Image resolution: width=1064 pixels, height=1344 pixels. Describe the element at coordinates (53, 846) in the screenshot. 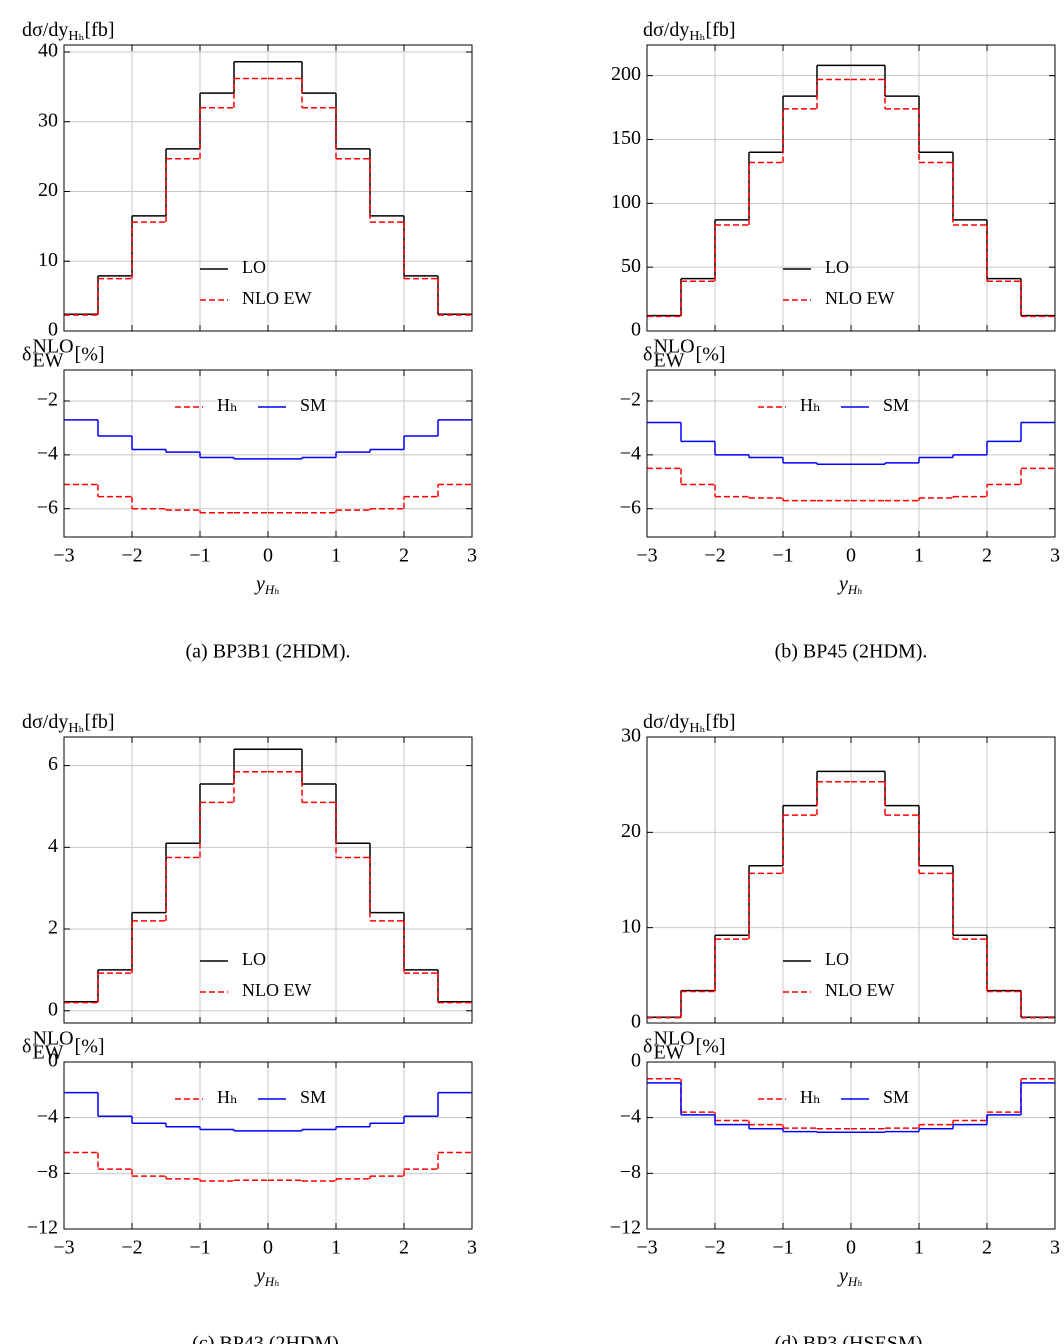

I see `y-tick-label: 4` at that location.